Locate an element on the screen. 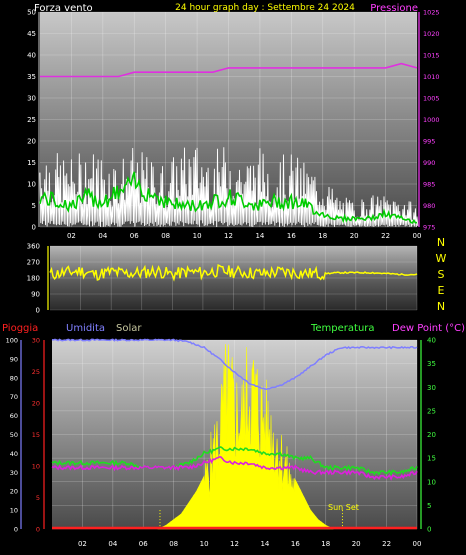 This screenshot has height=555, width=466. pressure-tick-label: 1010 is located at coordinates (431, 77).